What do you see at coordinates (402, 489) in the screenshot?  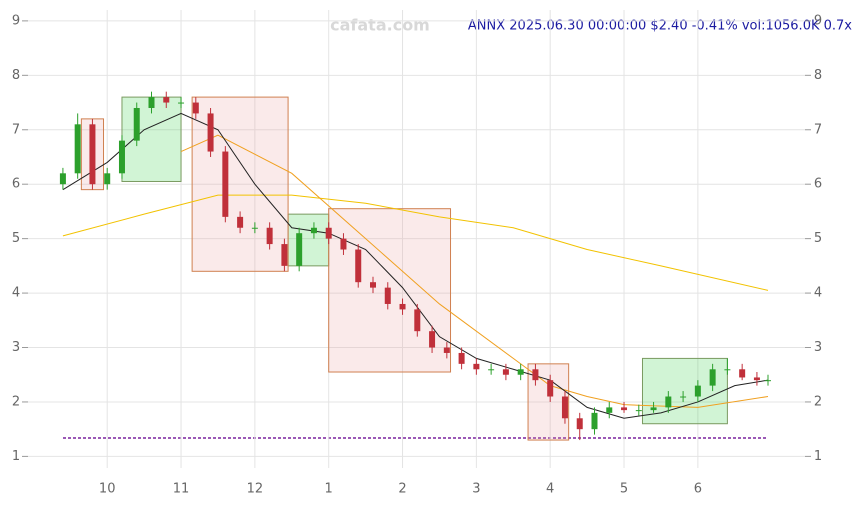 I see `x-tick-label: 2` at bounding box center [402, 489].